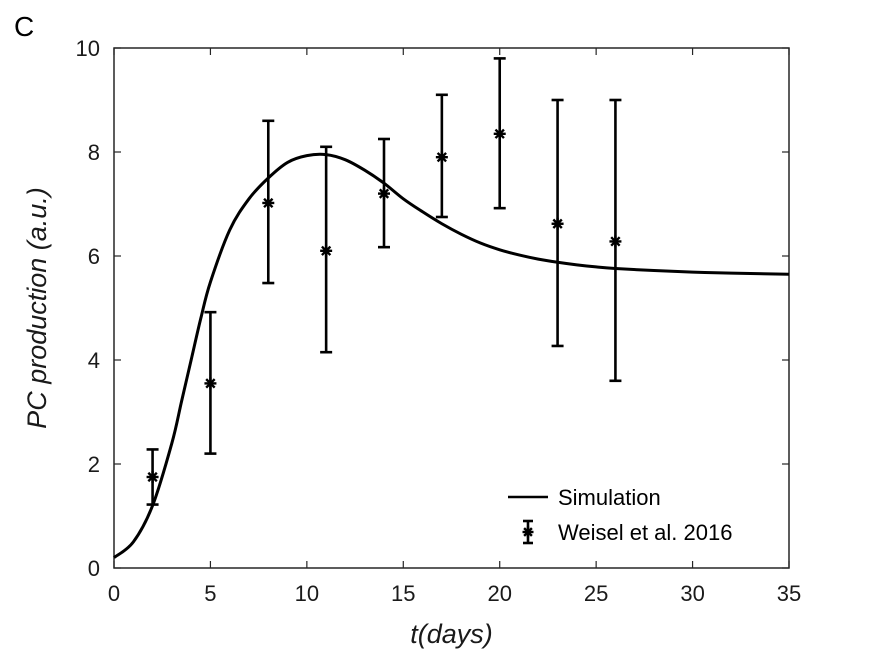  What do you see at coordinates (403, 593) in the screenshot?
I see `x-tick-label: 15` at bounding box center [403, 593].